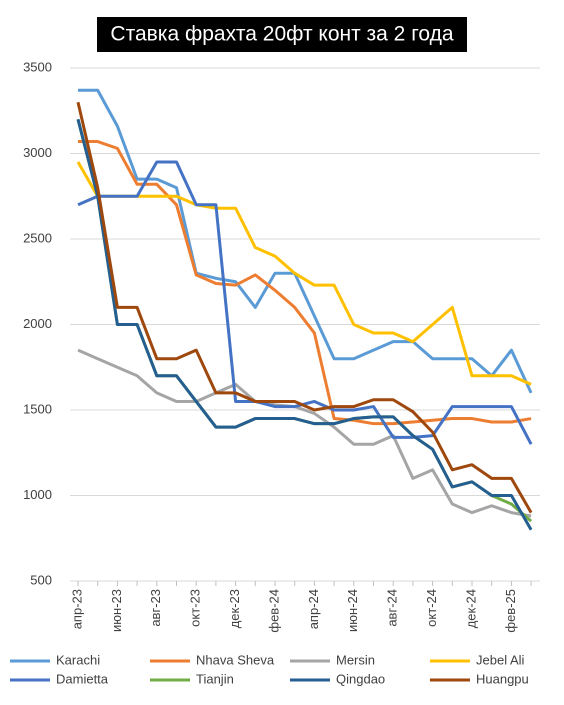 The width and height of the screenshot is (564, 705). Describe the element at coordinates (37, 494) in the screenshot. I see `y-tick-label: 1000` at that location.